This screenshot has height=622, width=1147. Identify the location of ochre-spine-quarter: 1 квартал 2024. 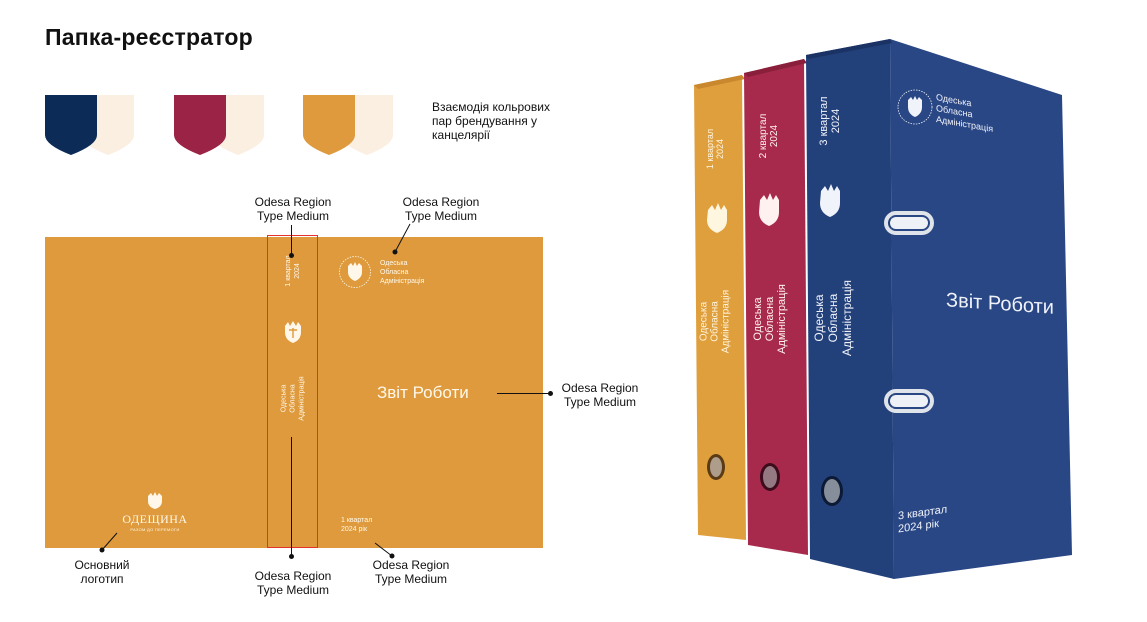
(715, 149).